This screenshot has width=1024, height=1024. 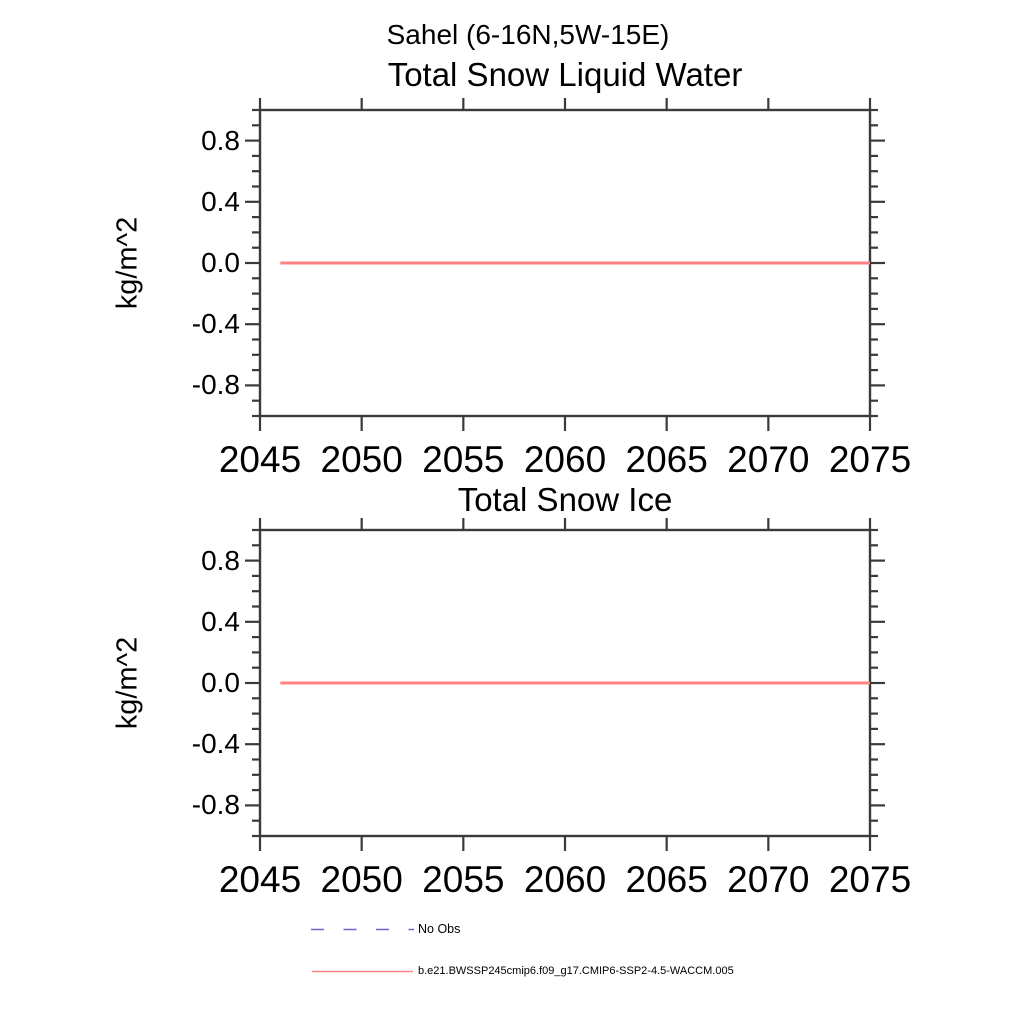 What do you see at coordinates (565, 499) in the screenshot?
I see `chart2-title: Total Snow Ice` at bounding box center [565, 499].